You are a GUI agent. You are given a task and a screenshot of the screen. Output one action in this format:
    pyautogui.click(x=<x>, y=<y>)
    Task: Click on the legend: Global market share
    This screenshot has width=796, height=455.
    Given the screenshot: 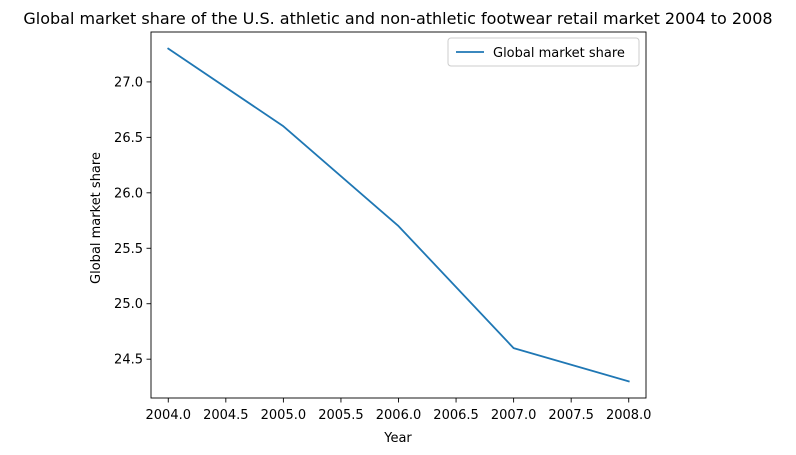 What is the action you would take?
    pyautogui.click(x=543, y=52)
    